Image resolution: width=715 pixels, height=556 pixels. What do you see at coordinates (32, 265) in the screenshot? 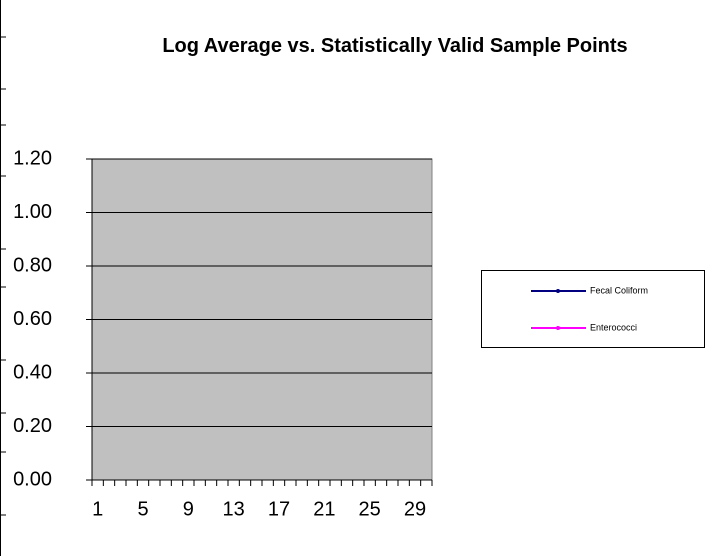
I see `y-tick-label: 0.80` at bounding box center [32, 265].